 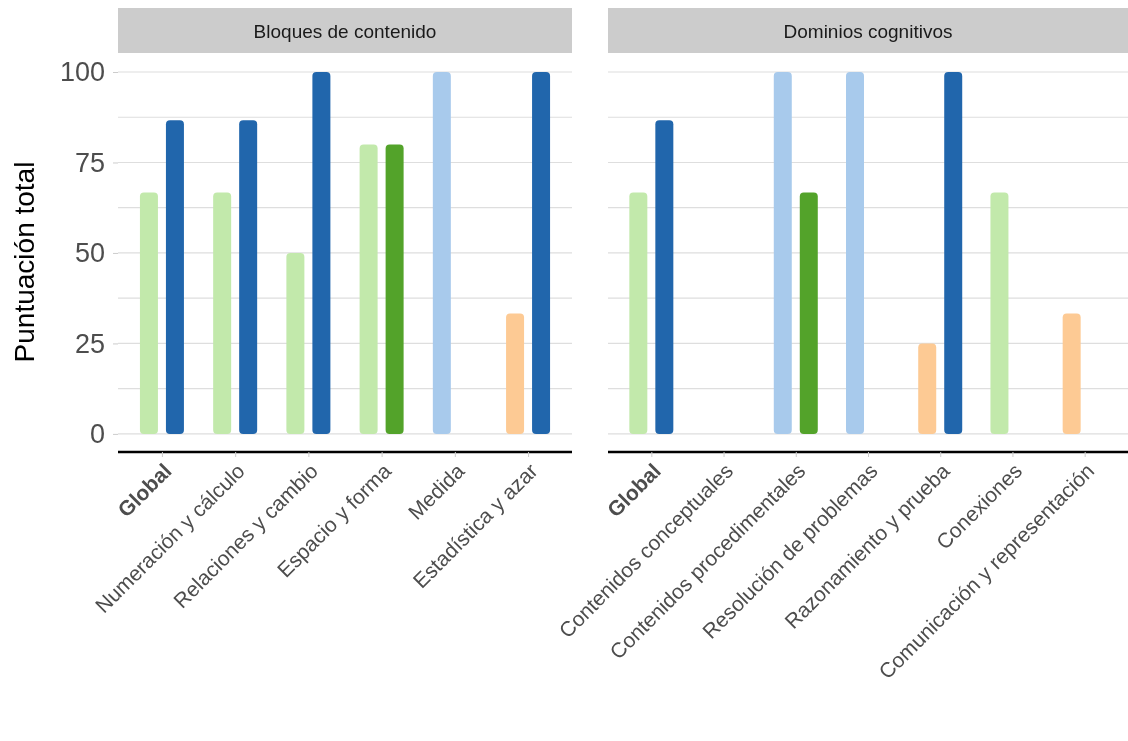 What do you see at coordinates (97, 434) in the screenshot?
I see `y-tick-label: 0` at bounding box center [97, 434].